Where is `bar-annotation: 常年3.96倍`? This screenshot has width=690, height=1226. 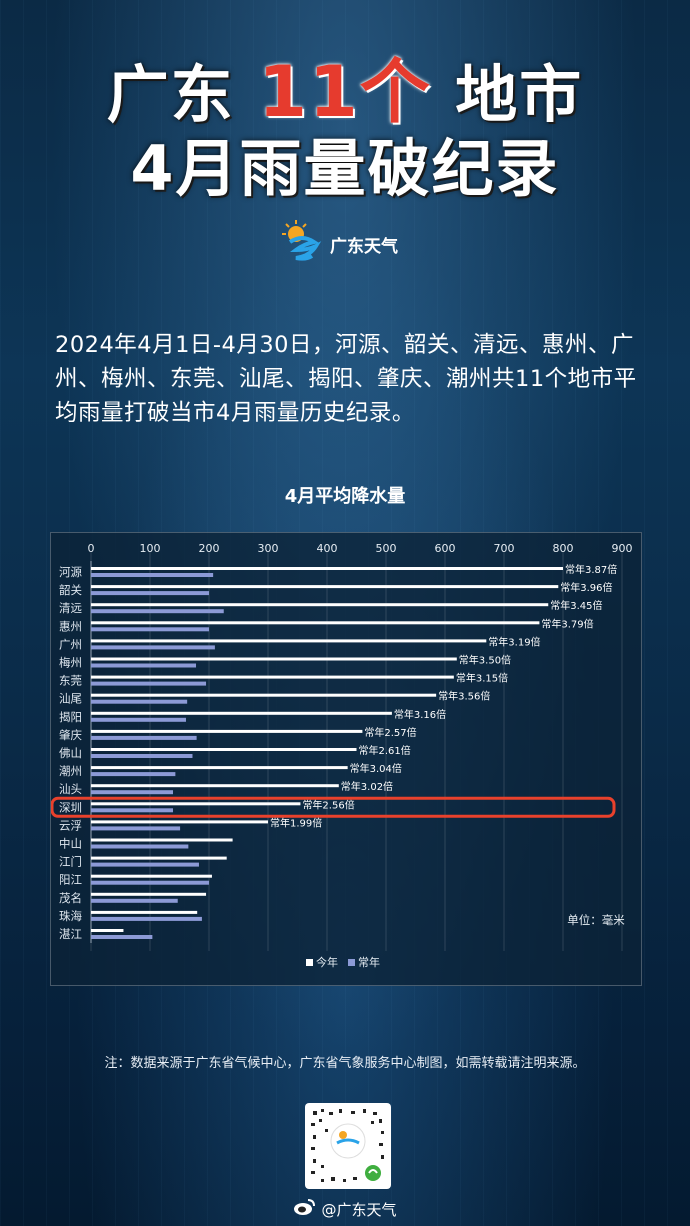 bar-annotation: 常年3.96倍 is located at coordinates (586, 587).